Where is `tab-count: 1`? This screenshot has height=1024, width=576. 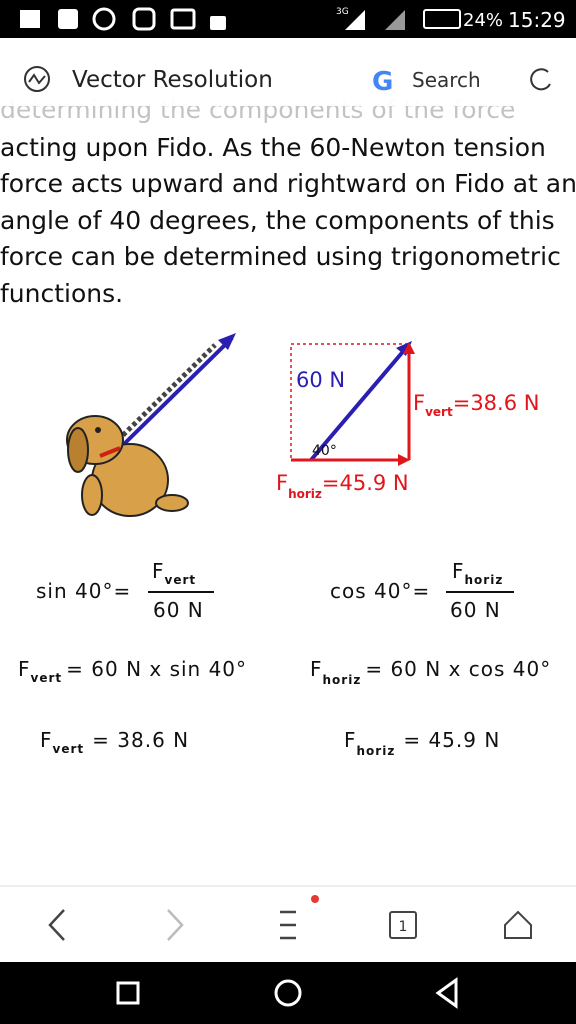 tab-count: 1 is located at coordinates (403, 927).